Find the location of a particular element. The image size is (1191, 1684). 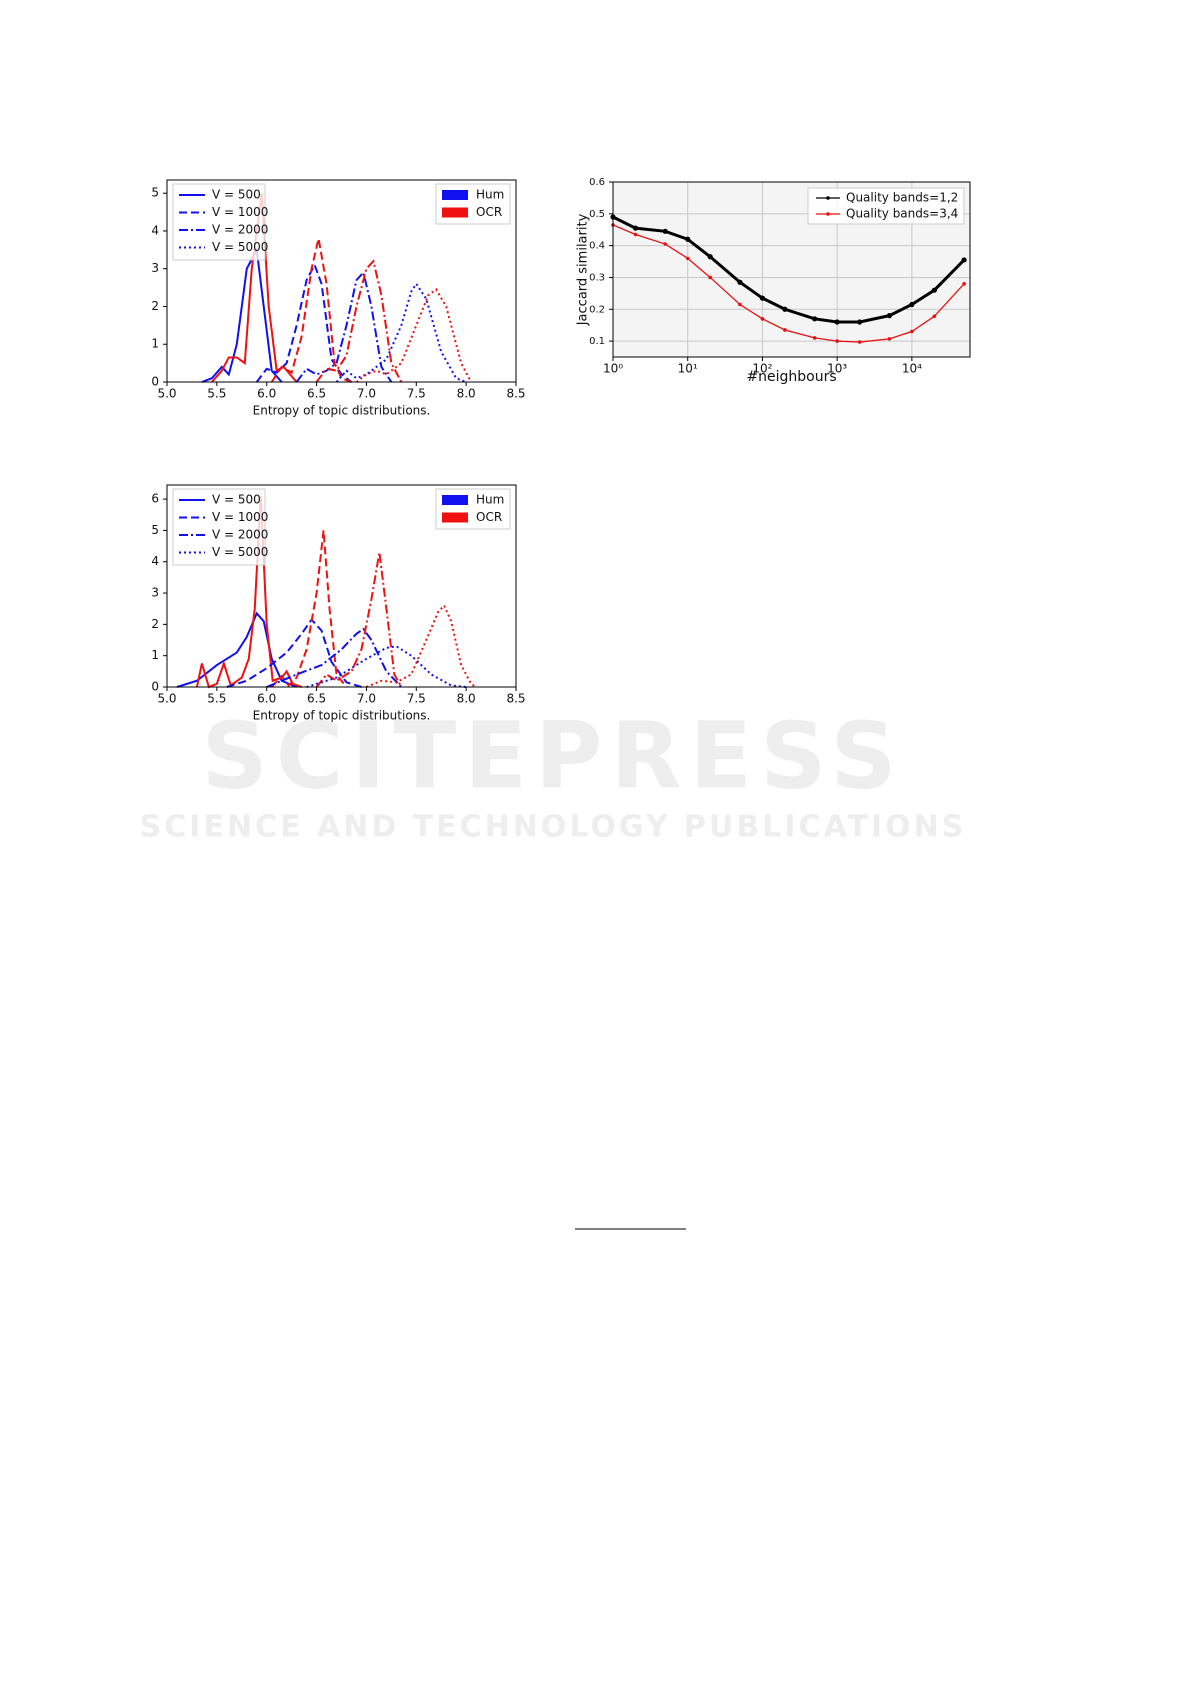

y-tick-label: 6 is located at coordinates (155, 499).